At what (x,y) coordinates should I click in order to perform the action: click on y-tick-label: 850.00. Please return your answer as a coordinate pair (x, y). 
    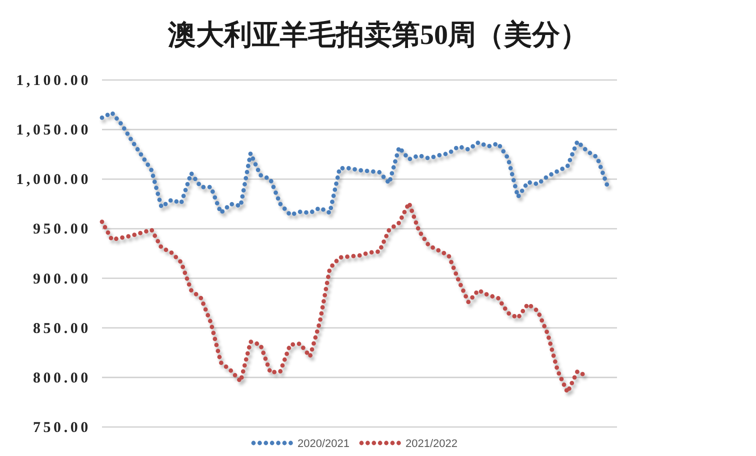
    Looking at the image, I should click on (61, 328).